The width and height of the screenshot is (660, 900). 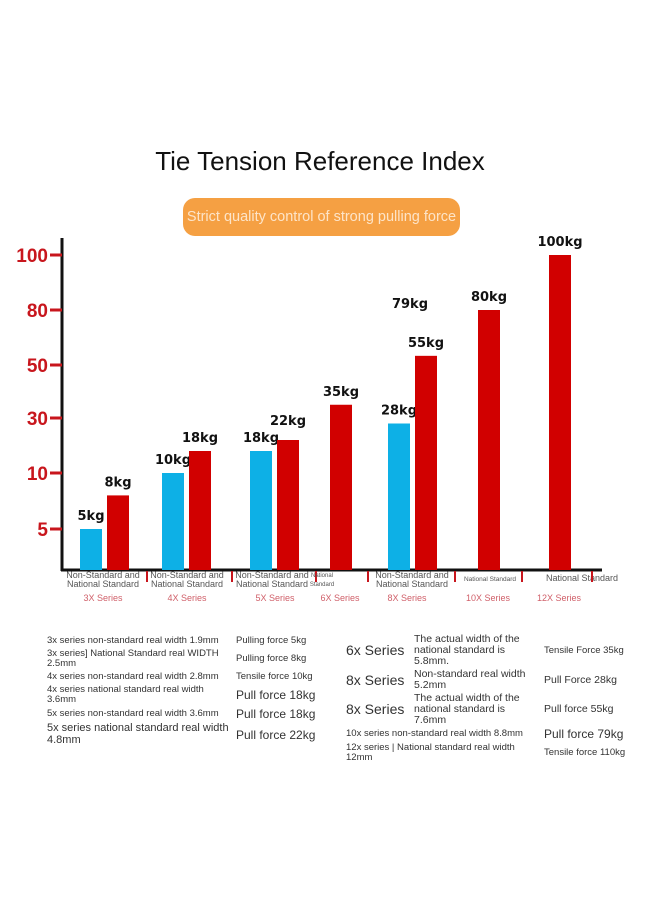 What do you see at coordinates (288, 421) in the screenshot?
I see `bar-value-label: 22kg` at bounding box center [288, 421].